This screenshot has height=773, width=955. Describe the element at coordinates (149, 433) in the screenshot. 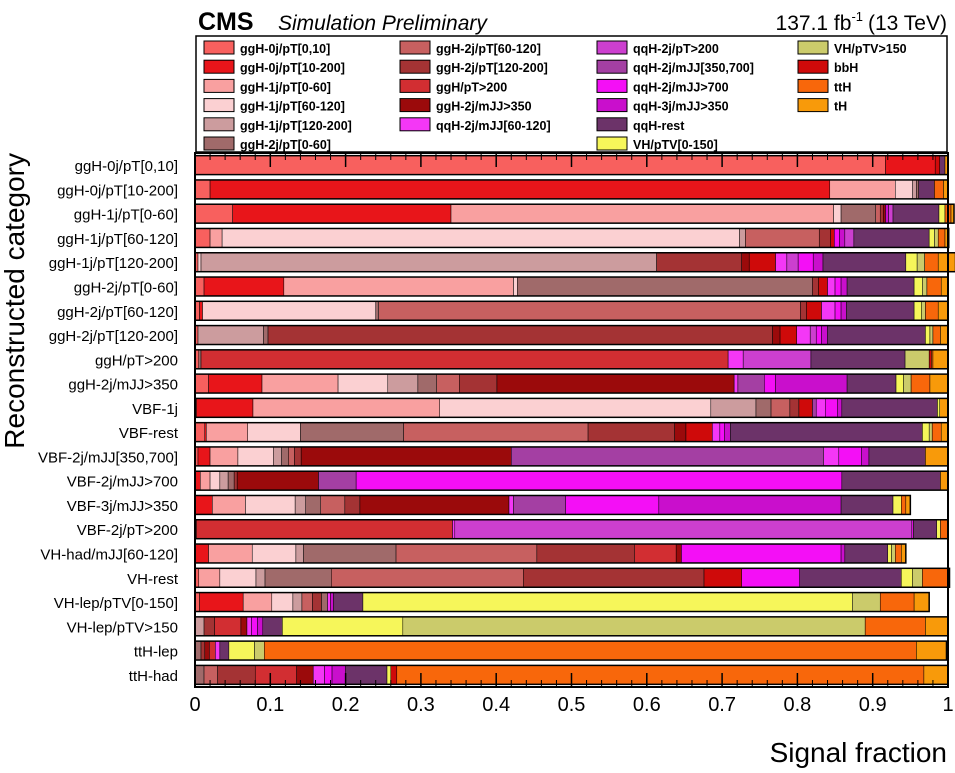

I see `category-label: VBF-rest` at that location.